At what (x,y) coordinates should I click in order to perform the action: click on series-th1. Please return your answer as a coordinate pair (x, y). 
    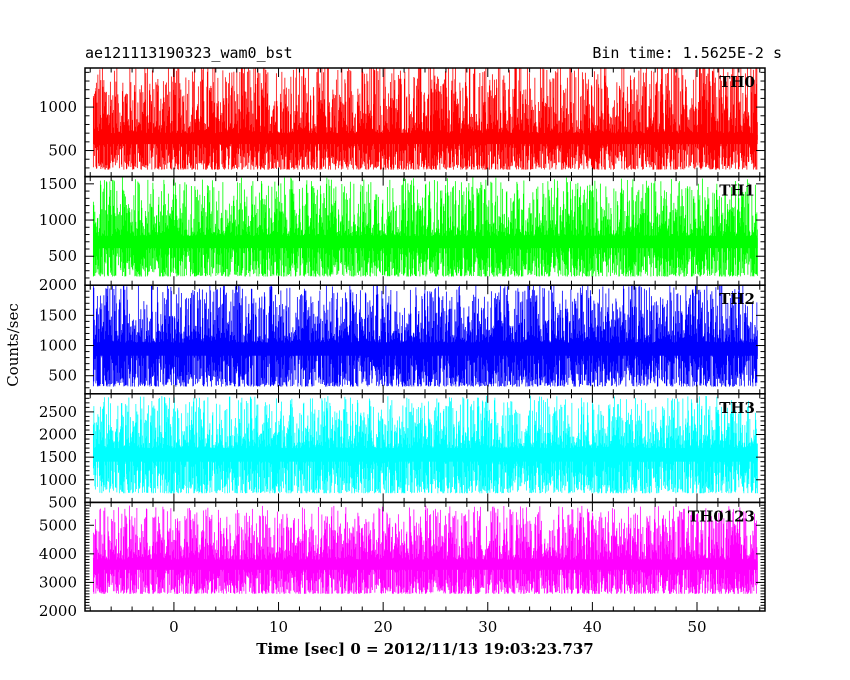
    Looking at the image, I should click on (425, 227).